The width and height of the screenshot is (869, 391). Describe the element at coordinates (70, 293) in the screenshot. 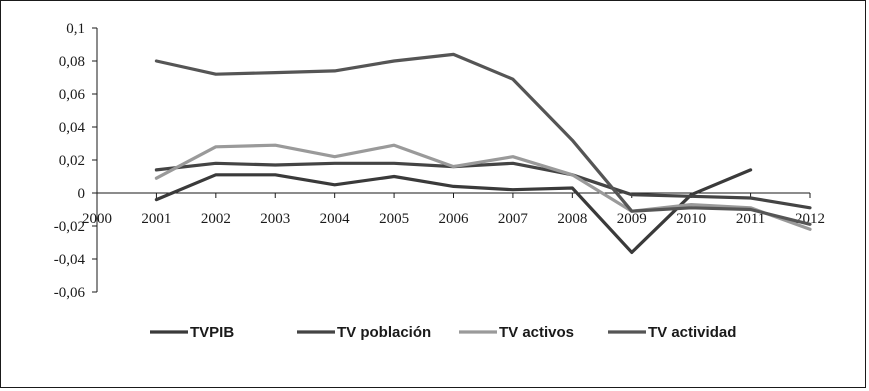

I see `y-tick-label: -0,06` at that location.